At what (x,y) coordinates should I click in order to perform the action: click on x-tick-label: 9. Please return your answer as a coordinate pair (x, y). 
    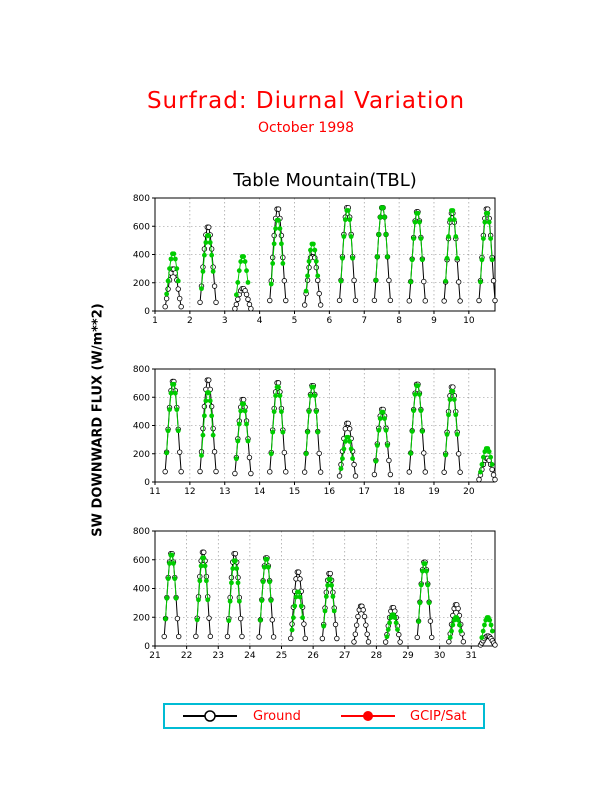
    Looking at the image, I should click on (434, 321).